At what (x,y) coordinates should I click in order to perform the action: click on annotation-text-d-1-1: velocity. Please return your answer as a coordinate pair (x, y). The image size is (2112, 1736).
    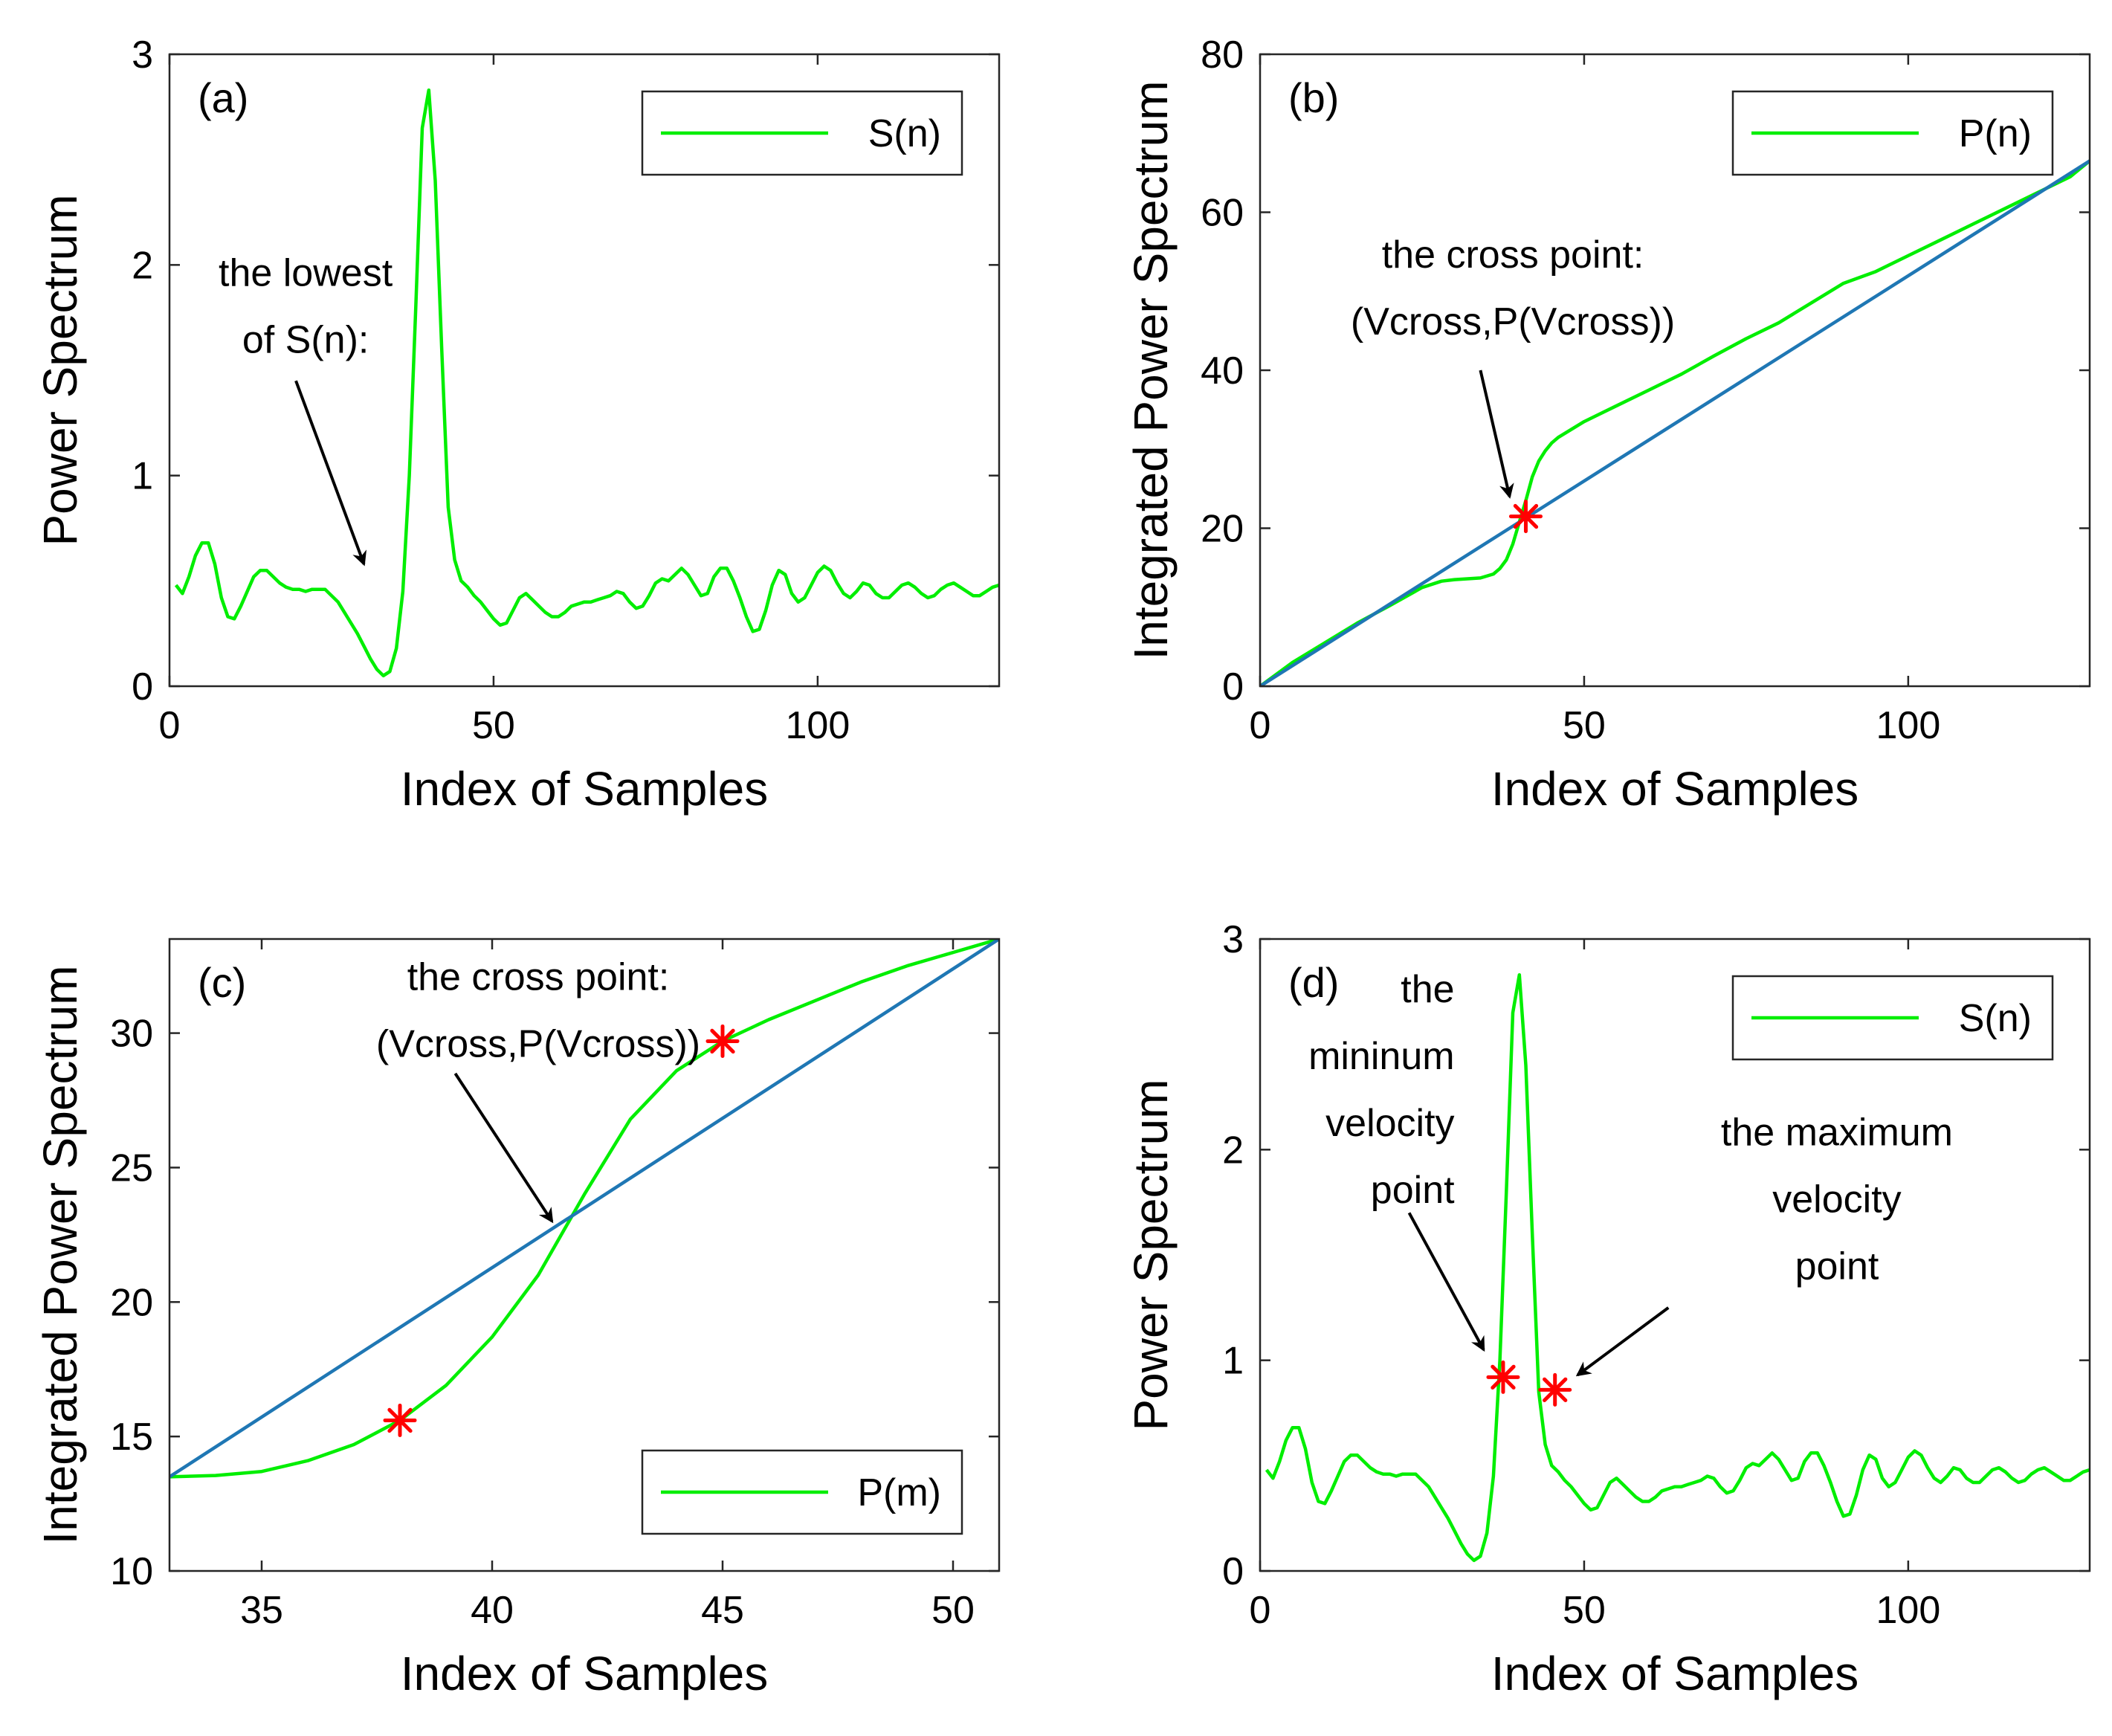
    Looking at the image, I should click on (1837, 1200).